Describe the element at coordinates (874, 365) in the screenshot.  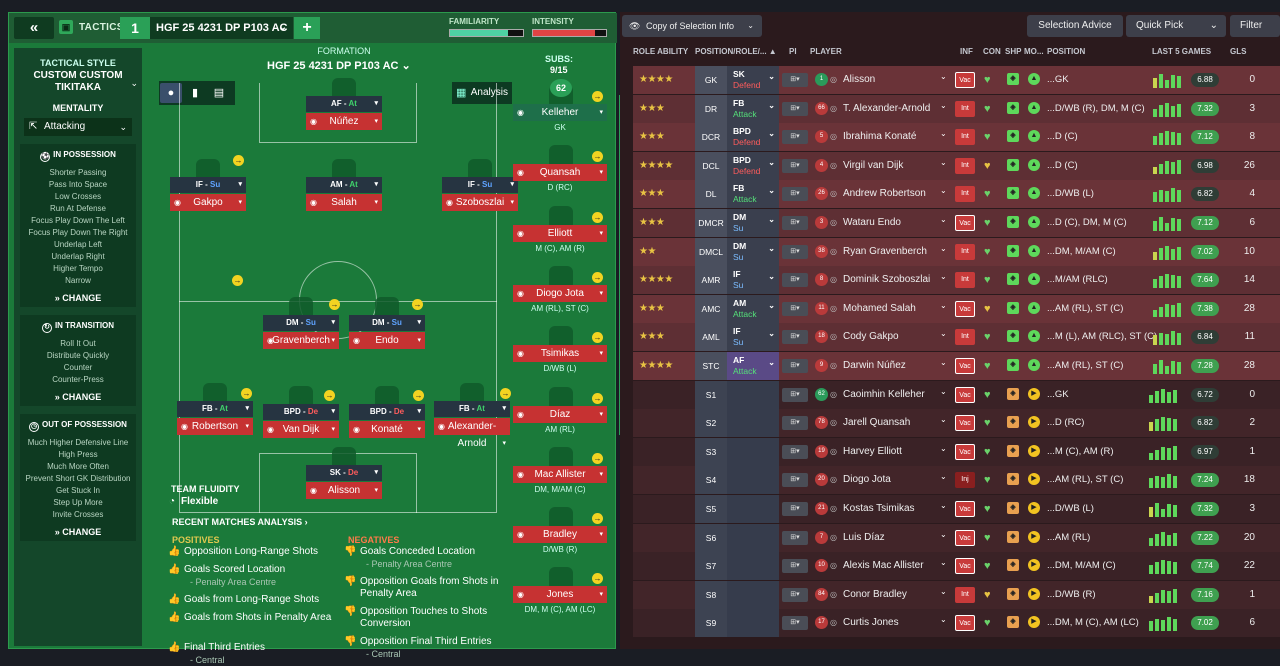
I see `player-name: Darwin Núñez` at that location.